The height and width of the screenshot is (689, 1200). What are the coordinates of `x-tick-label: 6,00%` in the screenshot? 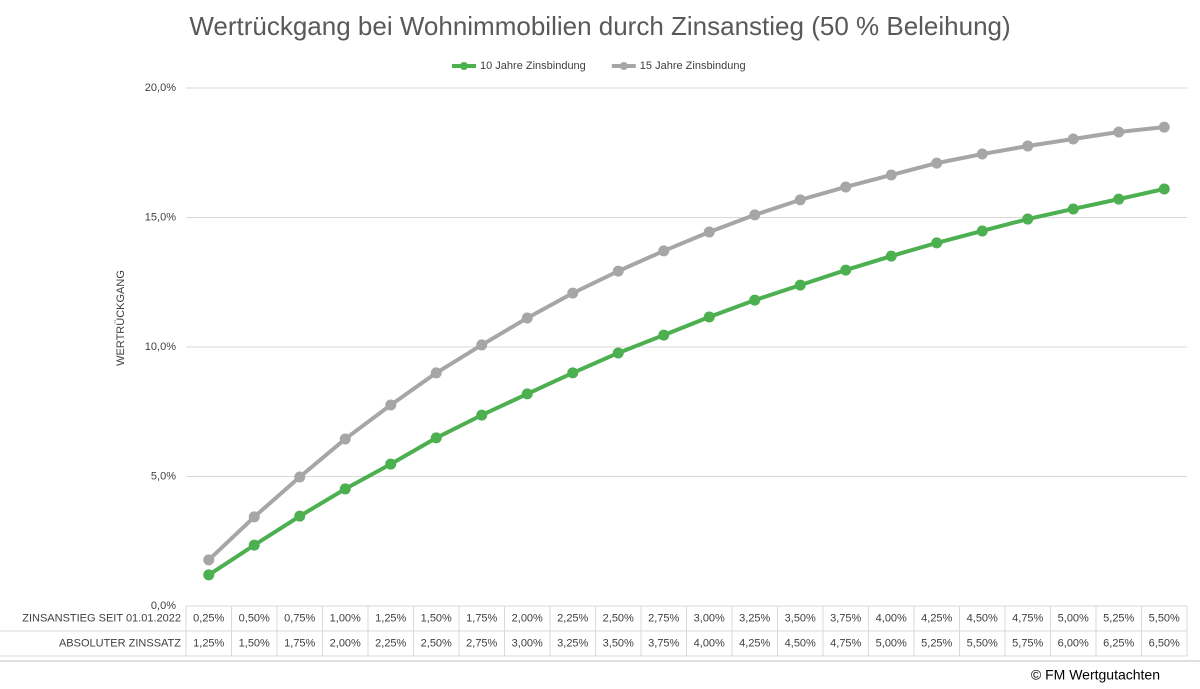 It's located at (1073, 643).